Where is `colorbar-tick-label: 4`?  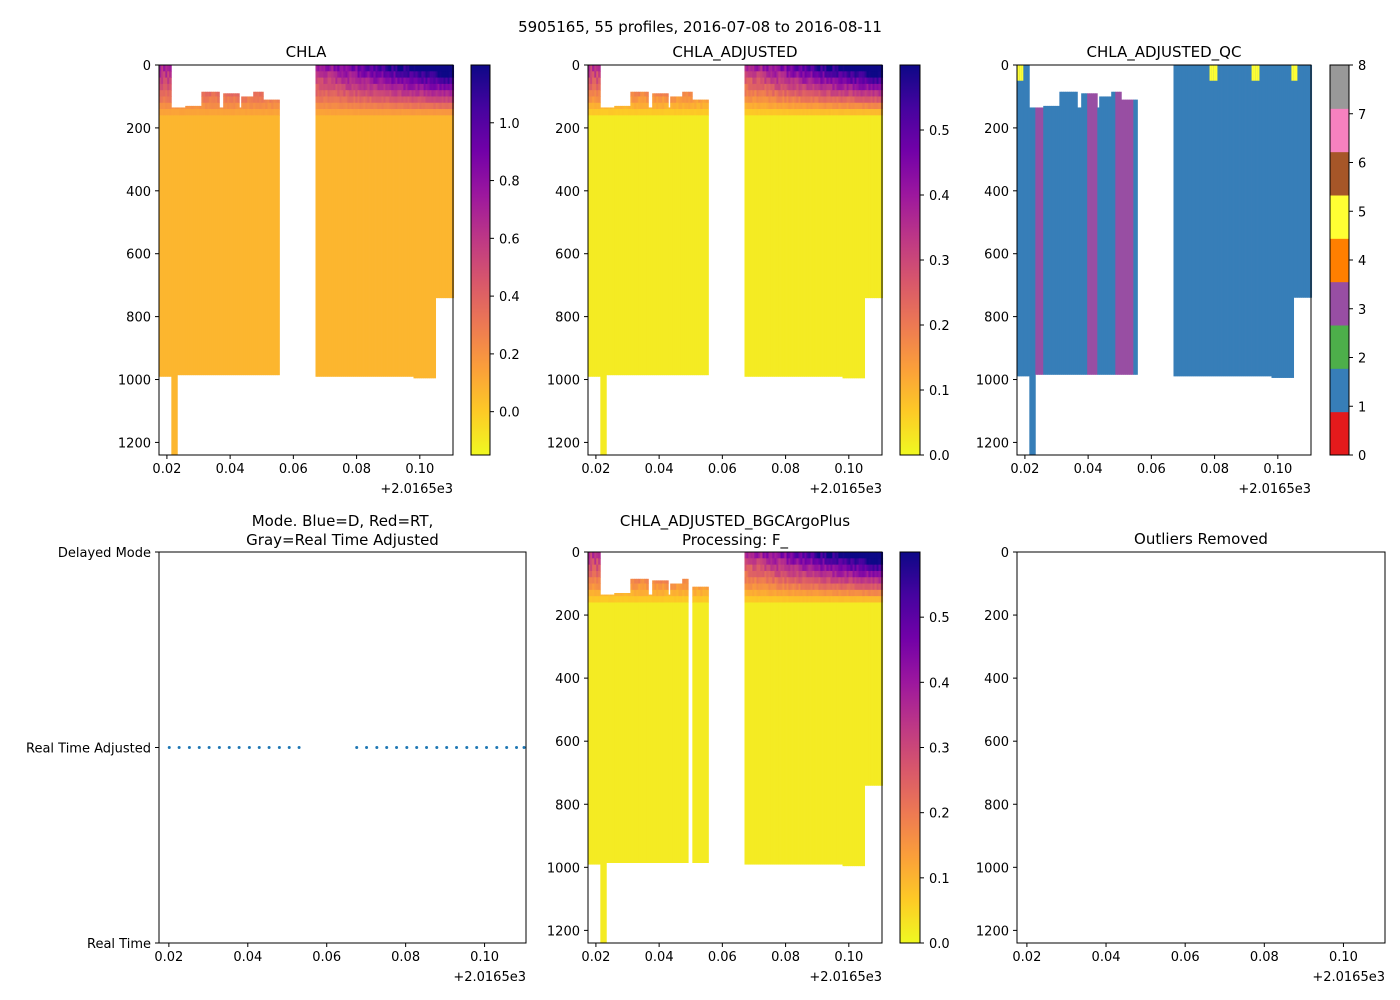 colorbar-tick-label: 4 is located at coordinates (1362, 261).